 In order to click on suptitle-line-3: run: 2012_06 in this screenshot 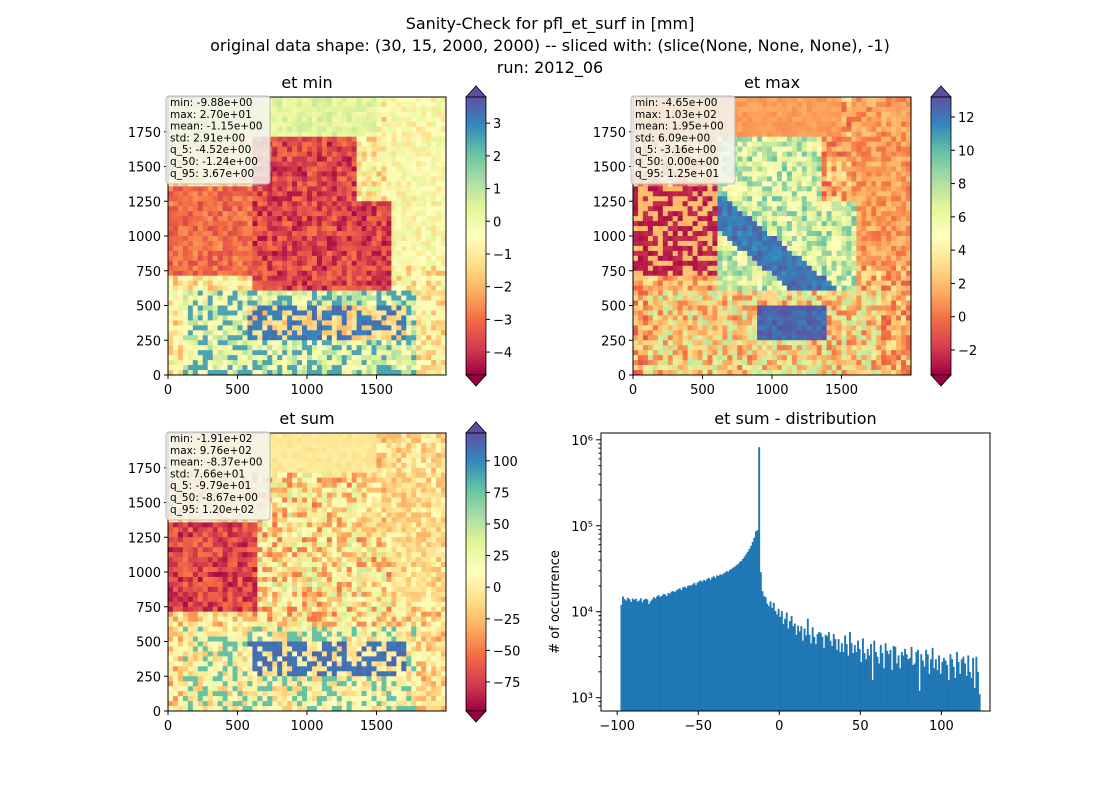, I will do `click(550, 68)`.